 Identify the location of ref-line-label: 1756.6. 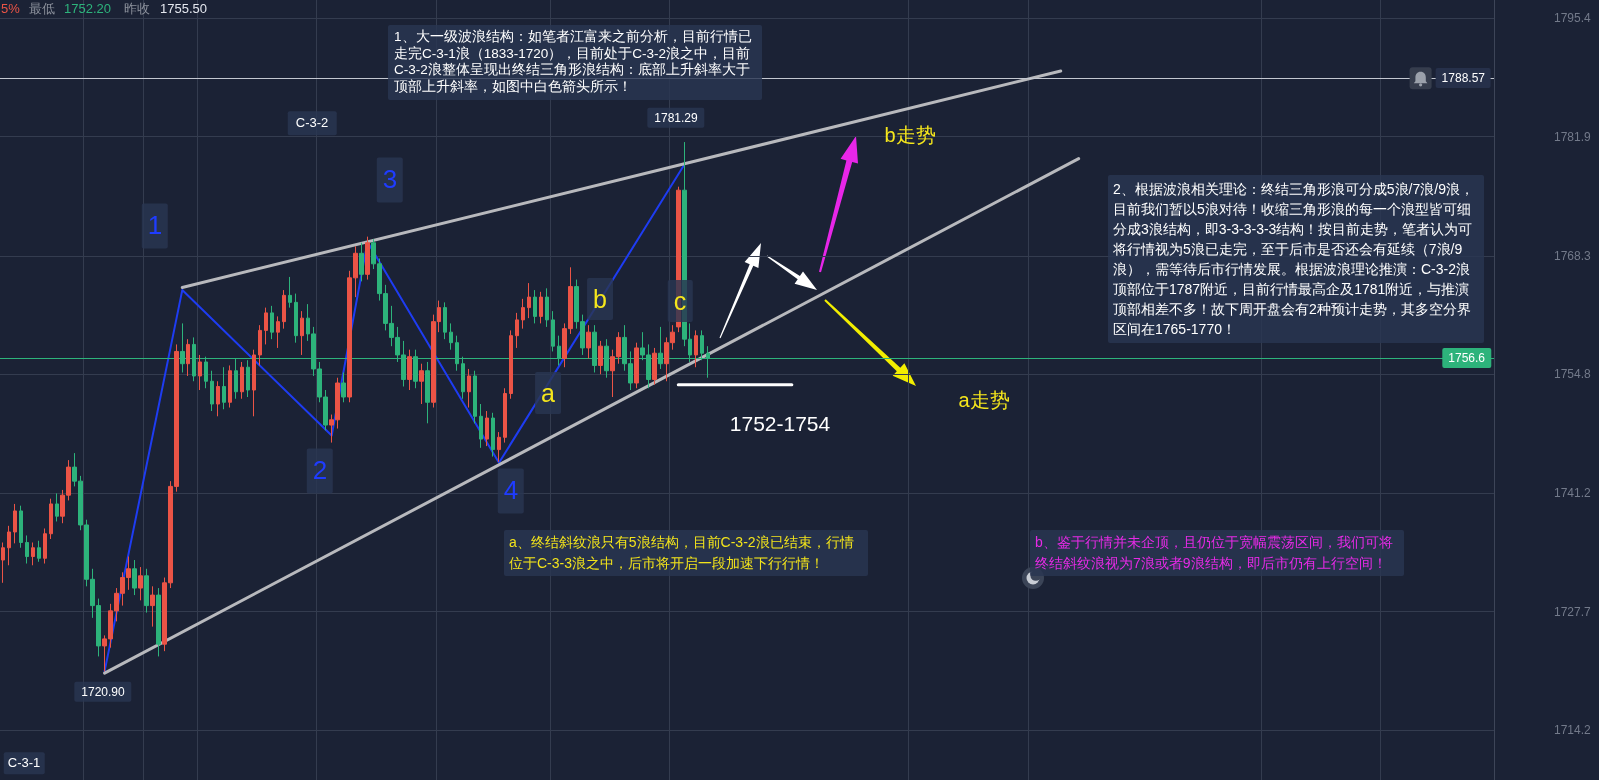
(1466, 358).